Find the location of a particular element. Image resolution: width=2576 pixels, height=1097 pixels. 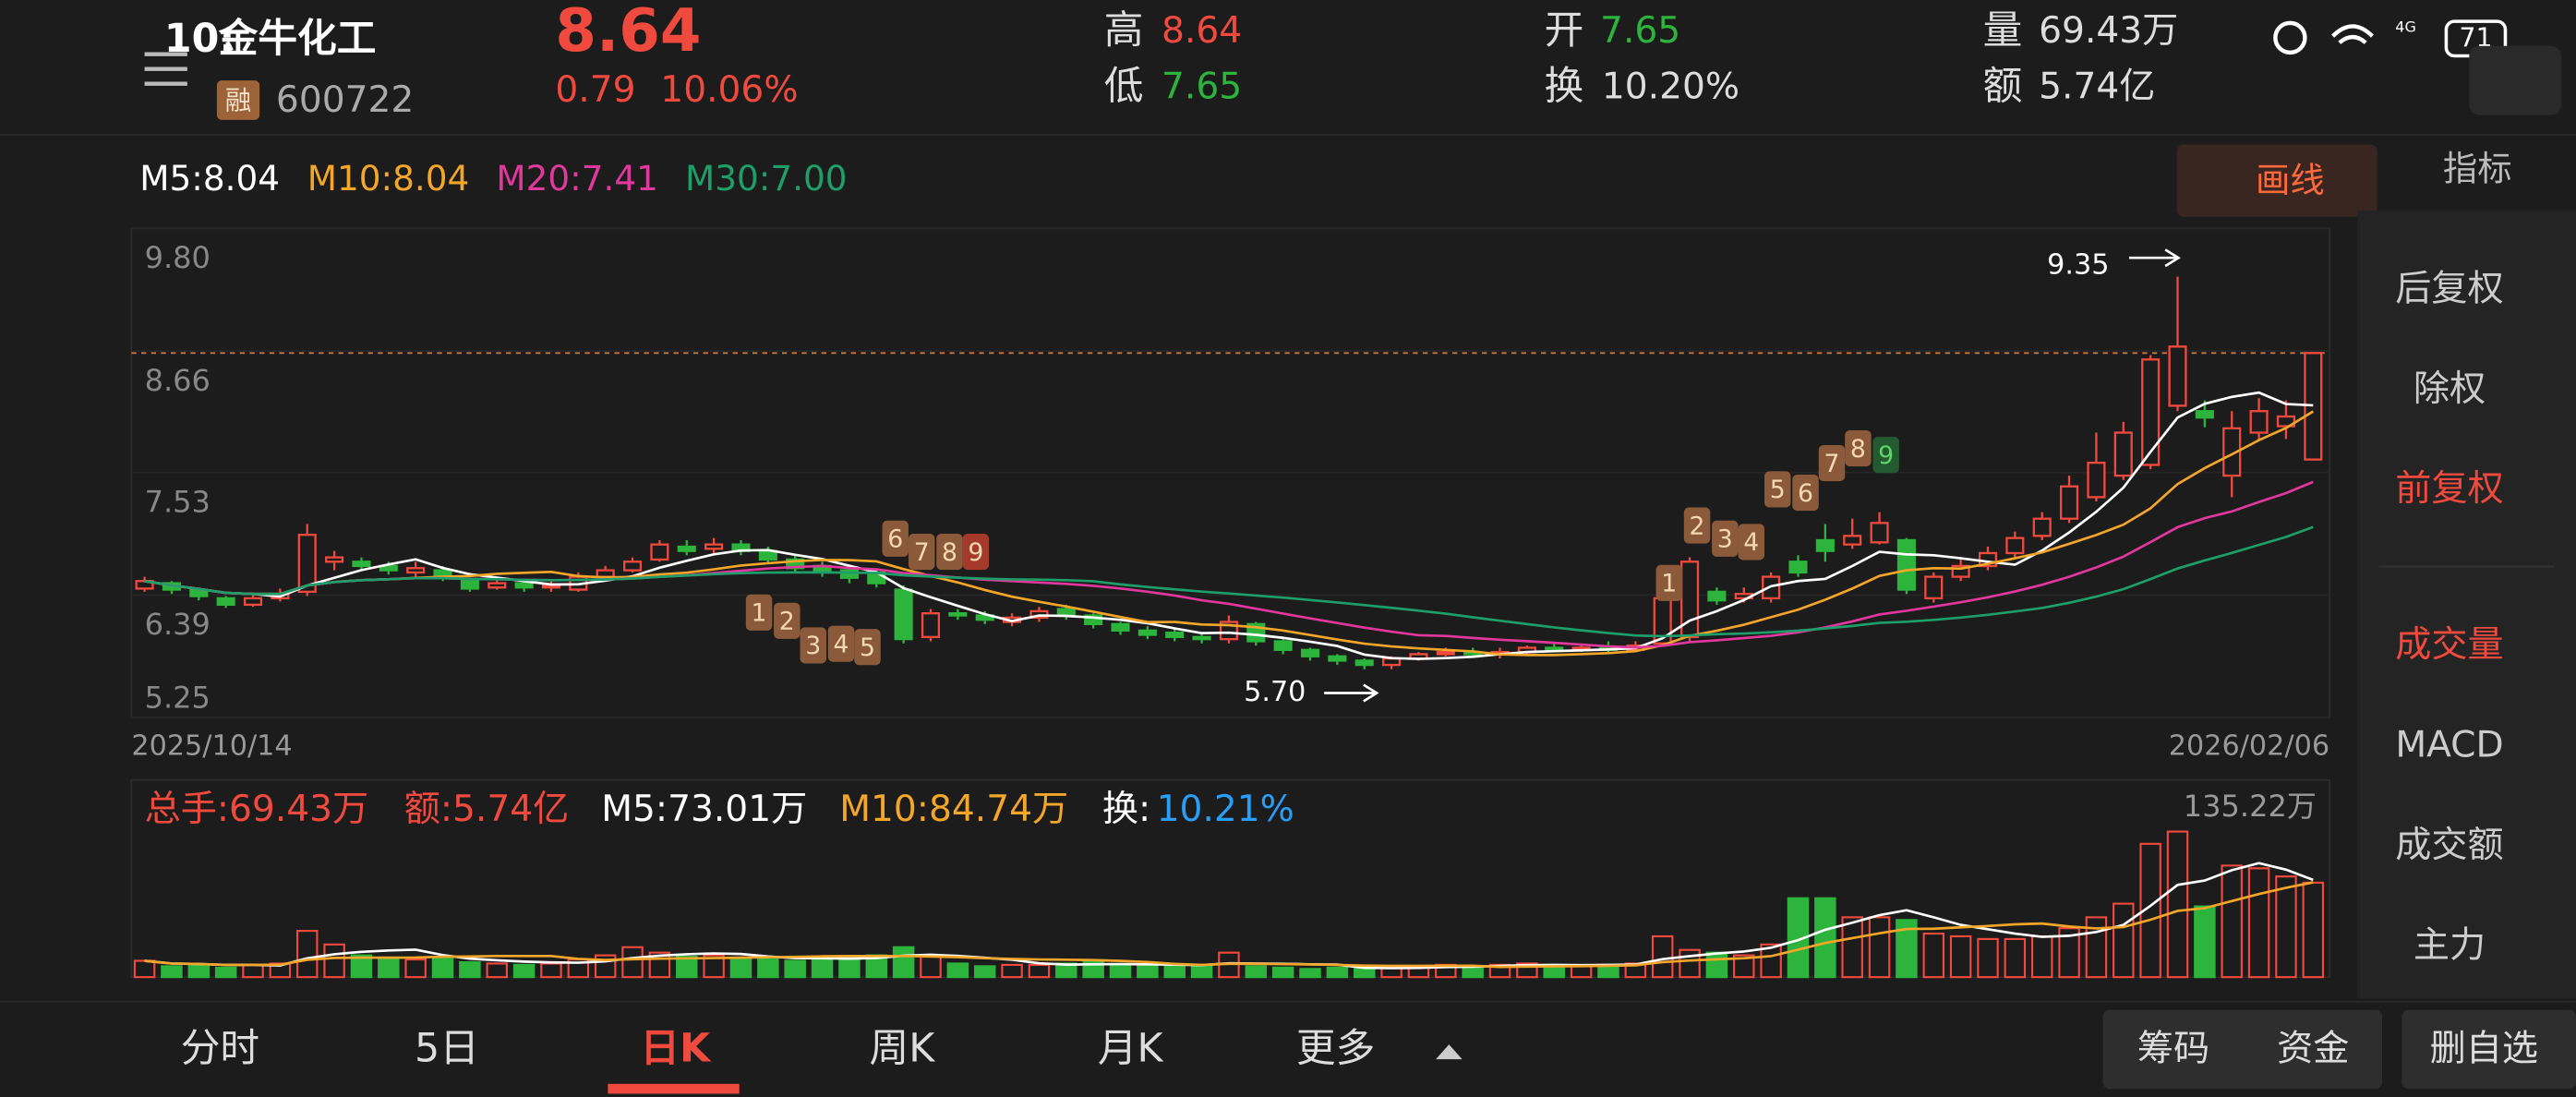

tab: 更多 is located at coordinates (1335, 1049).